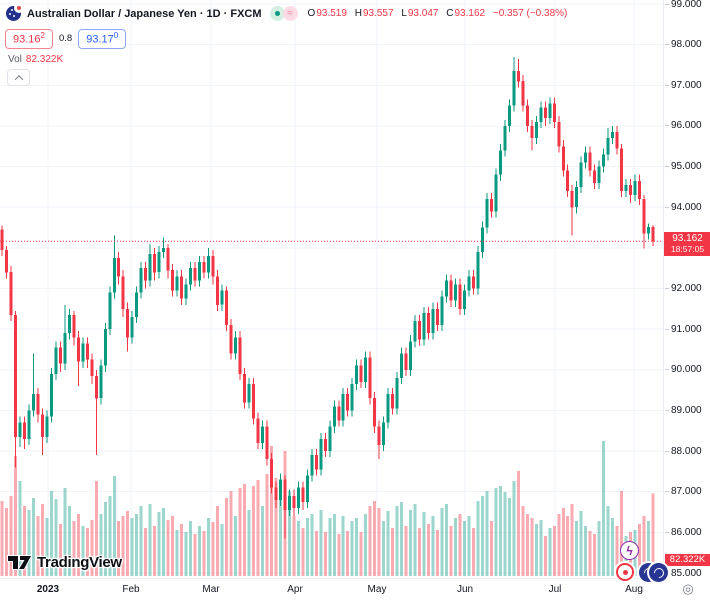  What do you see at coordinates (658, 572) in the screenshot?
I see `moon-icon` at bounding box center [658, 572].